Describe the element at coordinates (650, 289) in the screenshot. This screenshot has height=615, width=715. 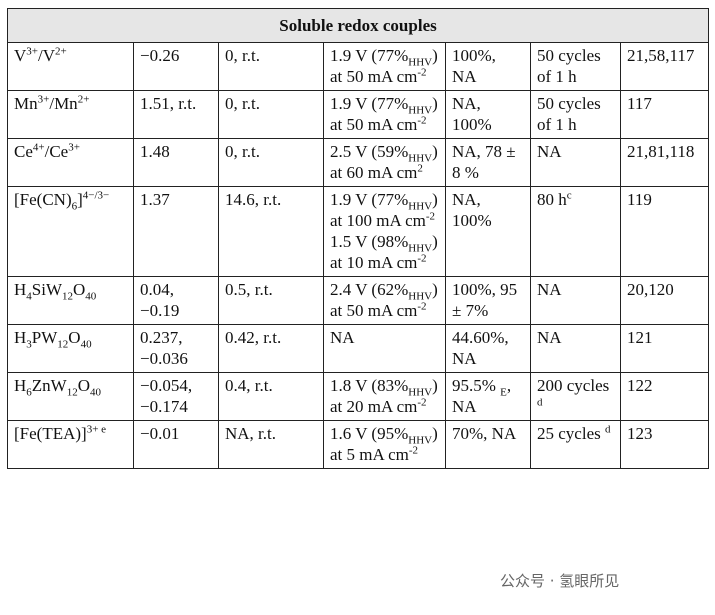
I see `cell-text: 20,120` at that location.